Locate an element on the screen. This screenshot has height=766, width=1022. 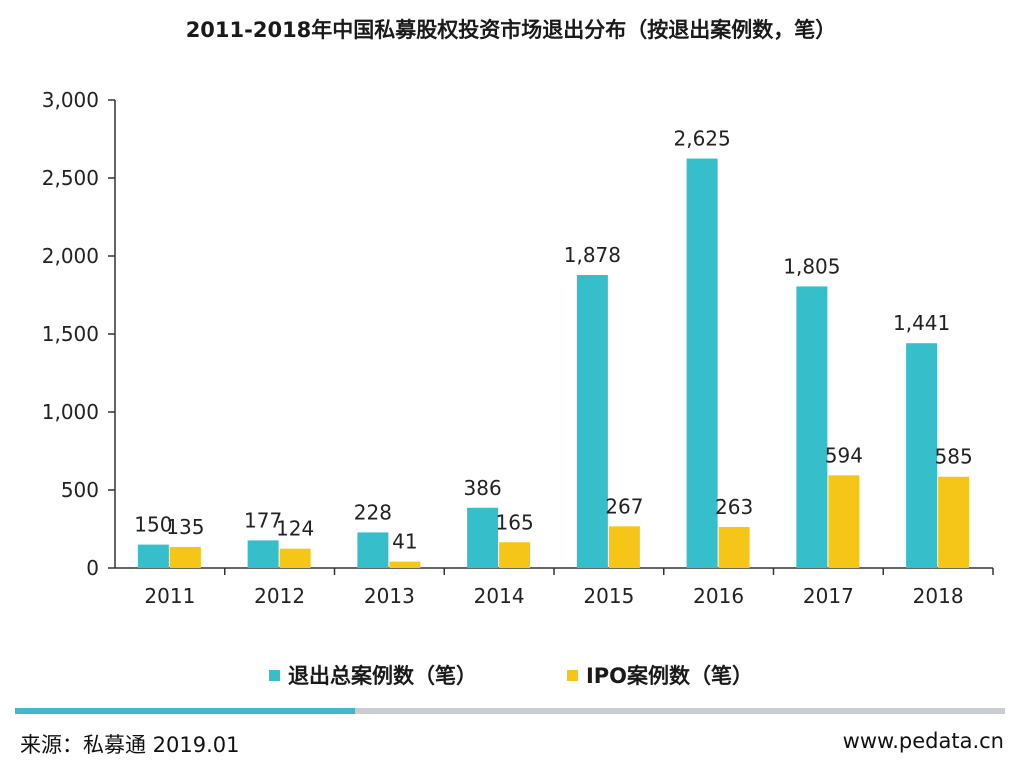
data-label-ipo: 41 is located at coordinates (404, 542).